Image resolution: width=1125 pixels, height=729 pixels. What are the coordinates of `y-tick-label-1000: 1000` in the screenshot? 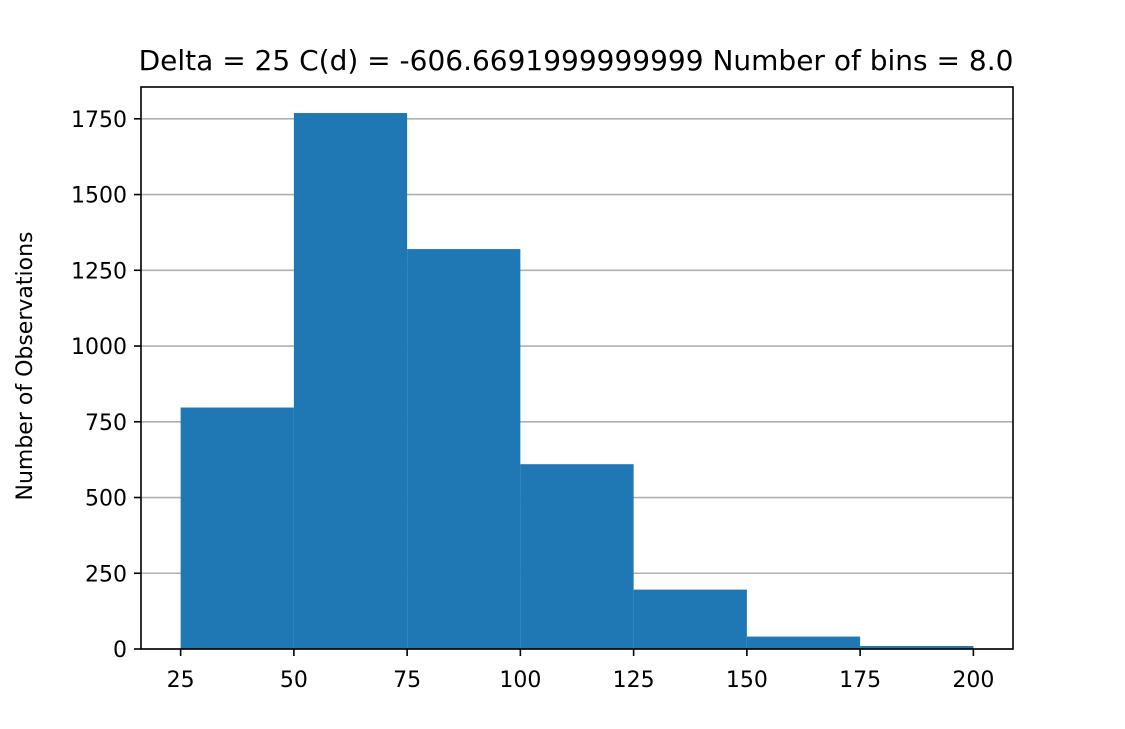 It's located at (99, 347).